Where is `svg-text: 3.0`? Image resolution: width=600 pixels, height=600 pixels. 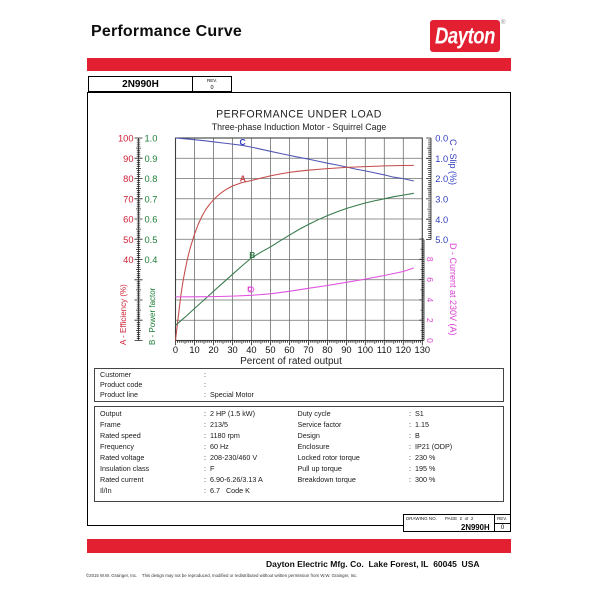
svg-text: 3.0 is located at coordinates (441, 200).